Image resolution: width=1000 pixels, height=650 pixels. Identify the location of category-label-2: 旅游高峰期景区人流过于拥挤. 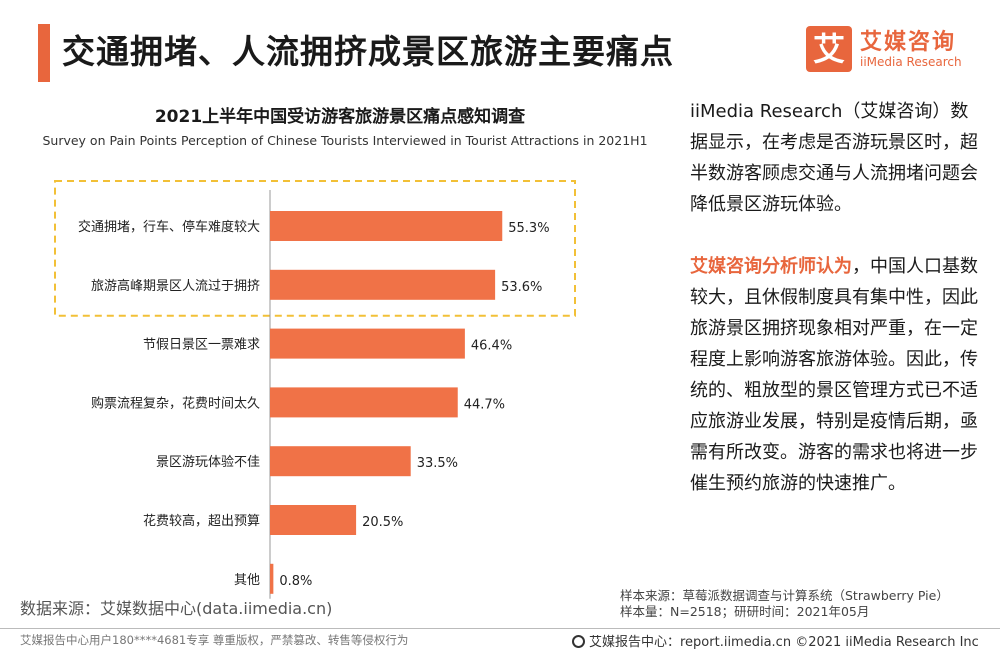
(175, 286).